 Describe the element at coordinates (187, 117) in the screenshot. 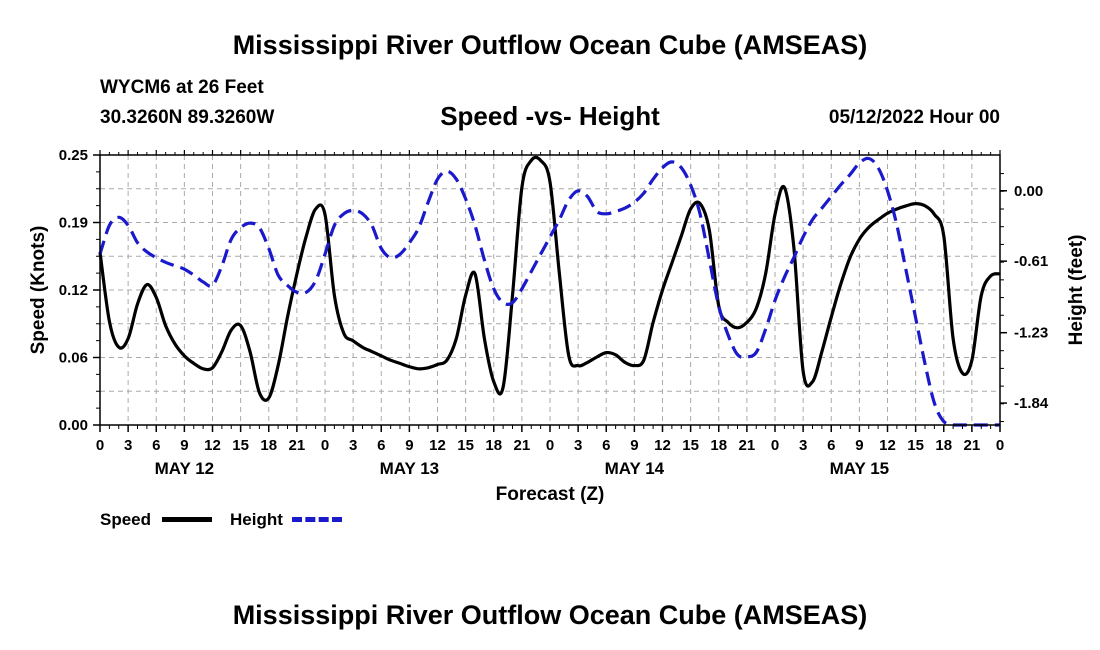

I see `coordinates-label: 30.3260N 89.3260W` at that location.